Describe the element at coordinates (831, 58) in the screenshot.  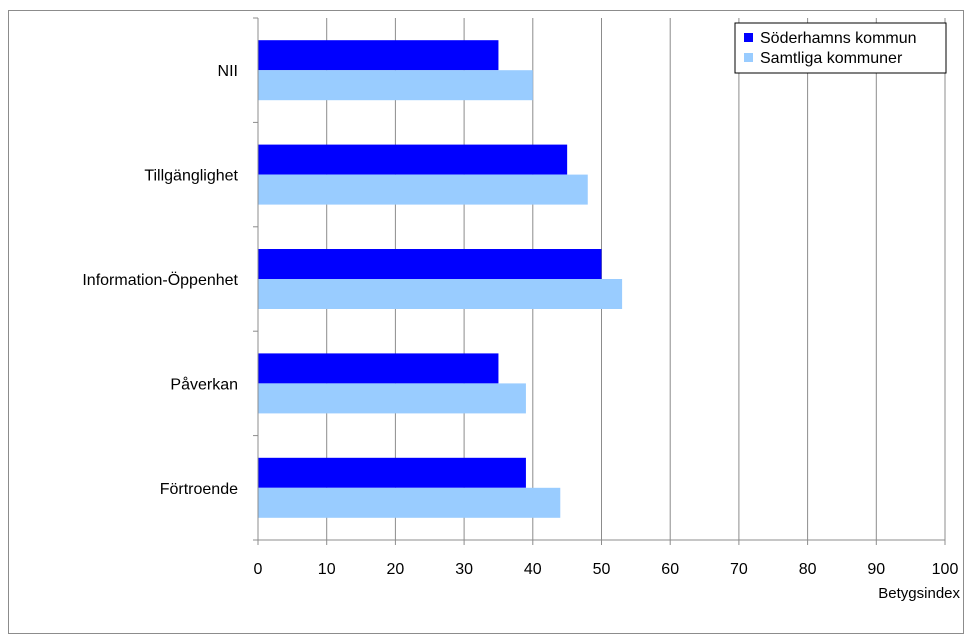
I see `legend-label-1: Samtliga kommuner` at that location.